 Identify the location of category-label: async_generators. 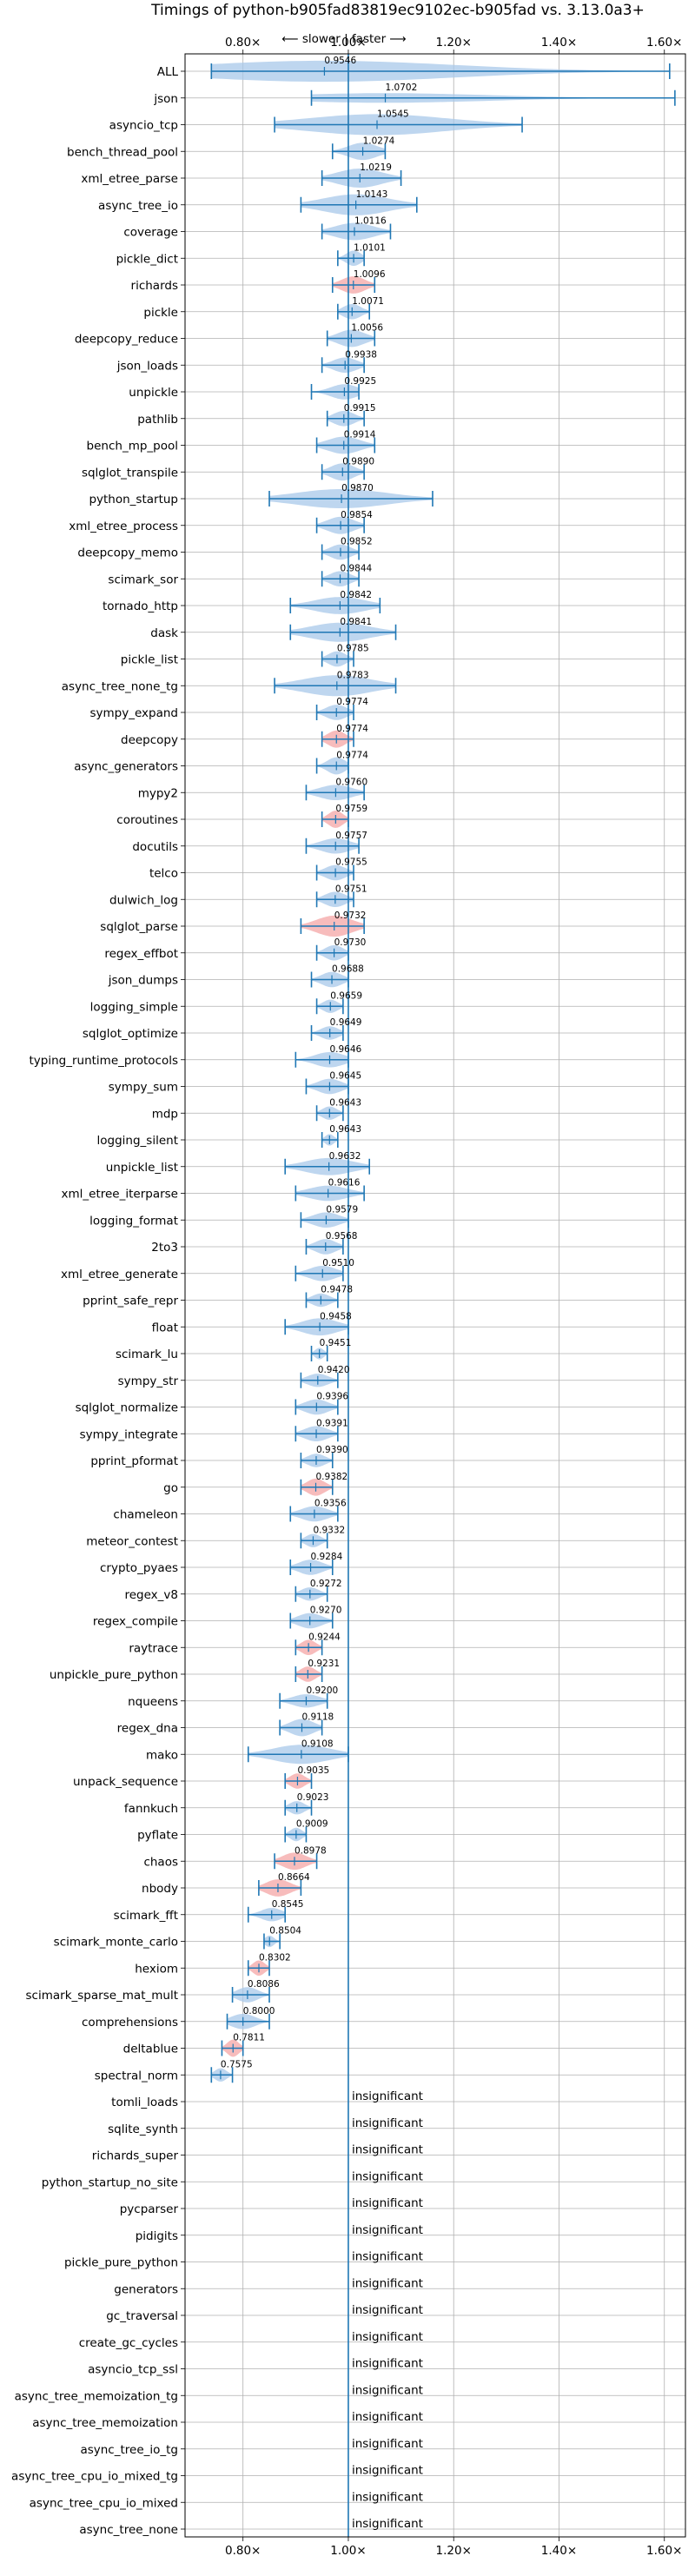
(126, 767).